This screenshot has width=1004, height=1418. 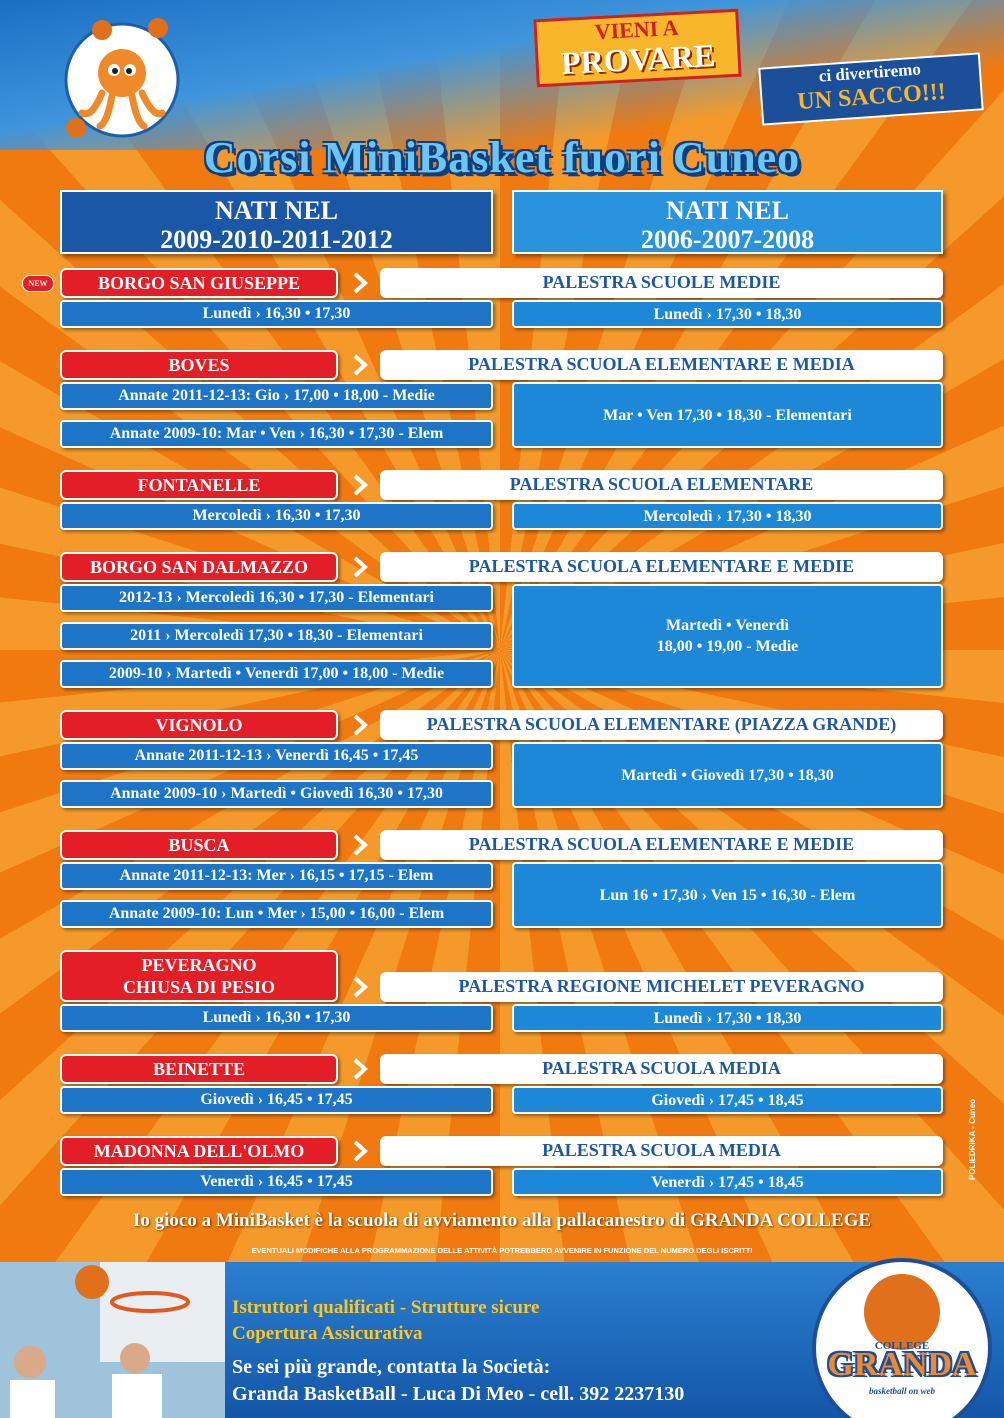 I want to click on column-header: NATI NEL 2006-2007-2008, so click(x=727, y=222).